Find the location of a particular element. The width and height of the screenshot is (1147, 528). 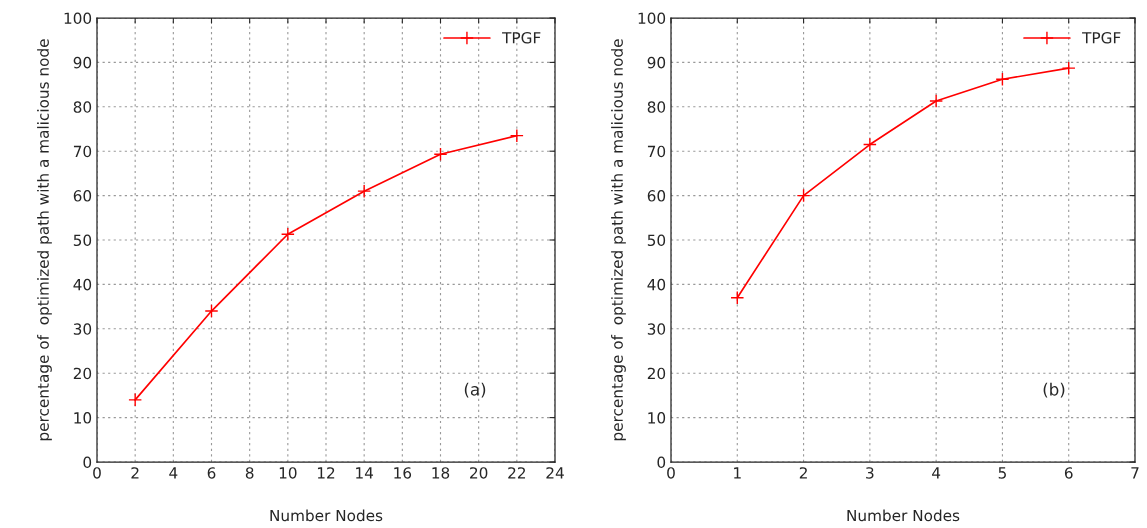

x-tick-label: 22 is located at coordinates (517, 473).